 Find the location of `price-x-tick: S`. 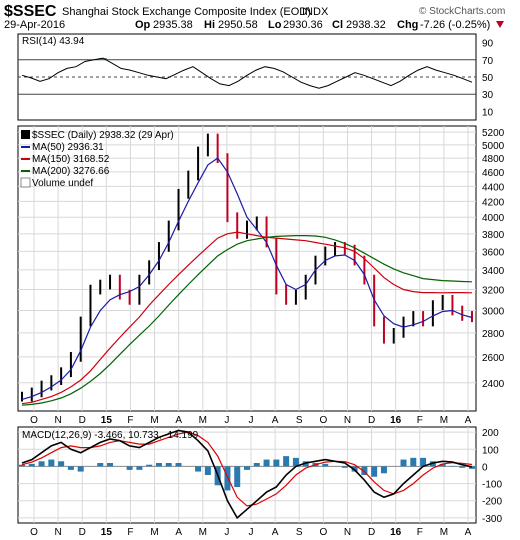

price-x-tick: S is located at coordinates (299, 420).